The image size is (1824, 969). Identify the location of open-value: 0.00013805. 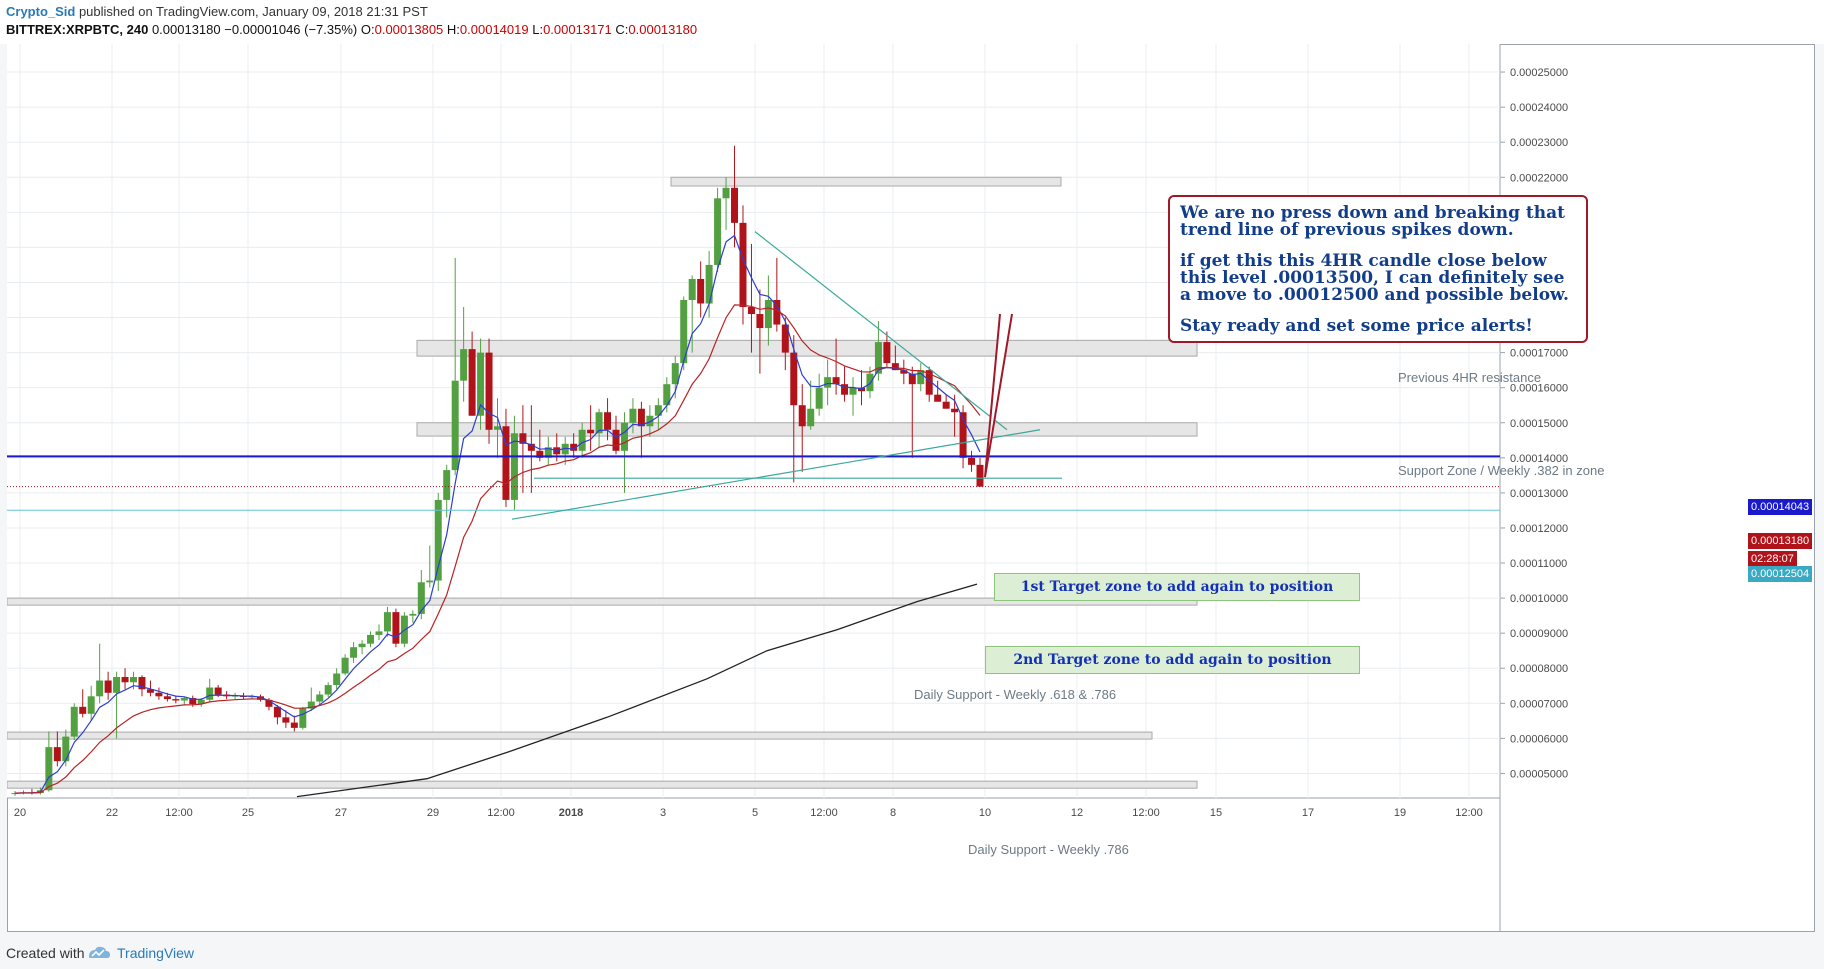
(409, 29).